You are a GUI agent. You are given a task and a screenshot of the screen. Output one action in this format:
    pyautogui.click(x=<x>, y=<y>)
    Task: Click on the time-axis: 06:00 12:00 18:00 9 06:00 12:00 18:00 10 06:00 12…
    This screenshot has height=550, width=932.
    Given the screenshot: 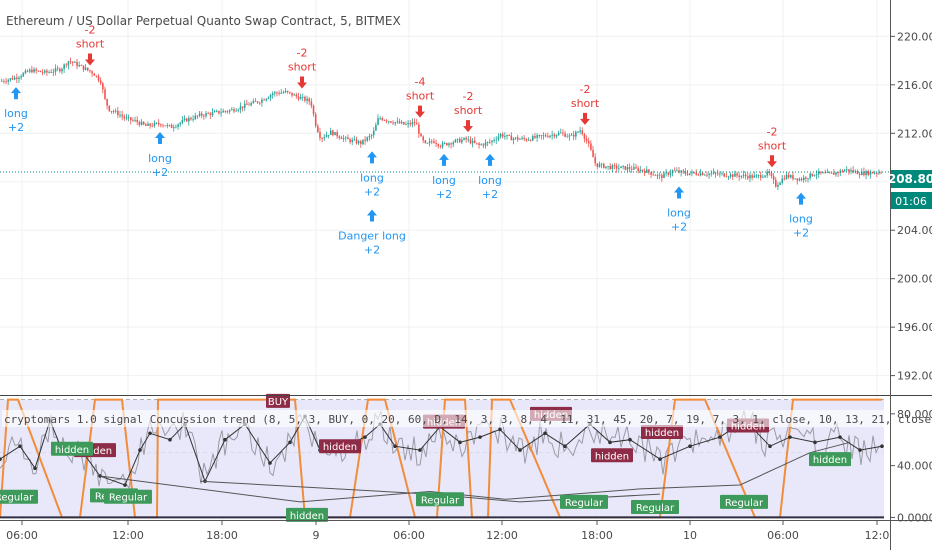 What is the action you would take?
    pyautogui.click(x=447, y=531)
    